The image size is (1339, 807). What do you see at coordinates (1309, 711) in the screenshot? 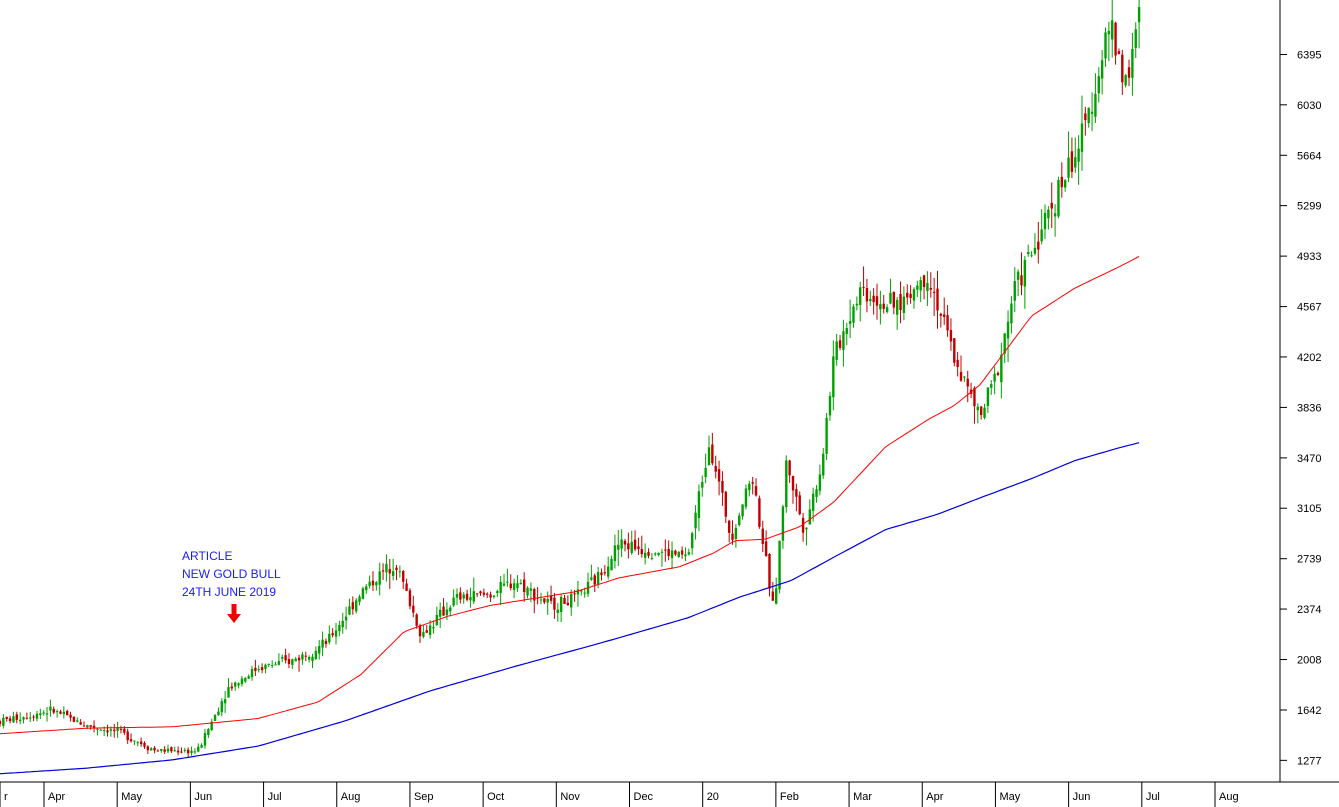
I see `y-tick-label: 1642` at bounding box center [1309, 711].